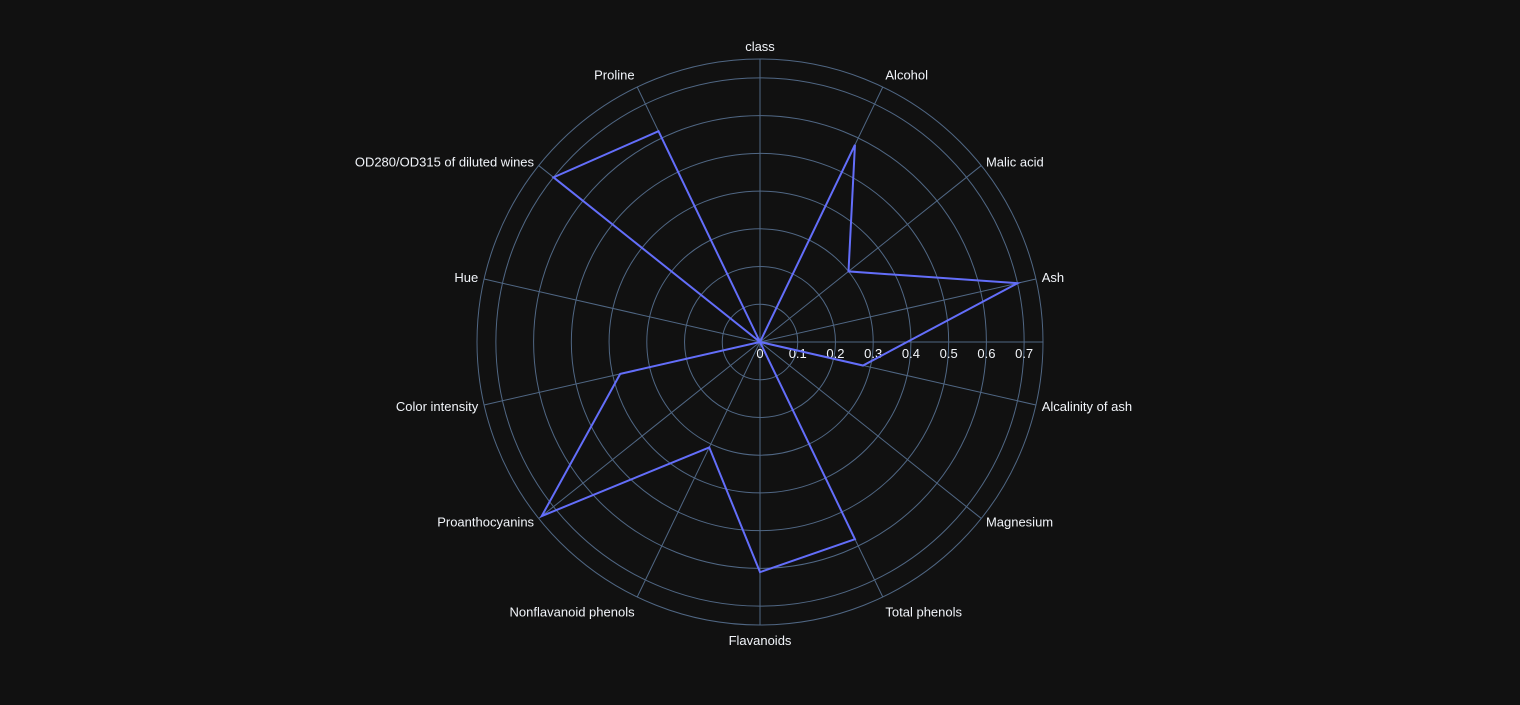 Image resolution: width=1520 pixels, height=705 pixels. Describe the element at coordinates (759, 353) in the screenshot. I see `radial-tick-label: 0` at that location.